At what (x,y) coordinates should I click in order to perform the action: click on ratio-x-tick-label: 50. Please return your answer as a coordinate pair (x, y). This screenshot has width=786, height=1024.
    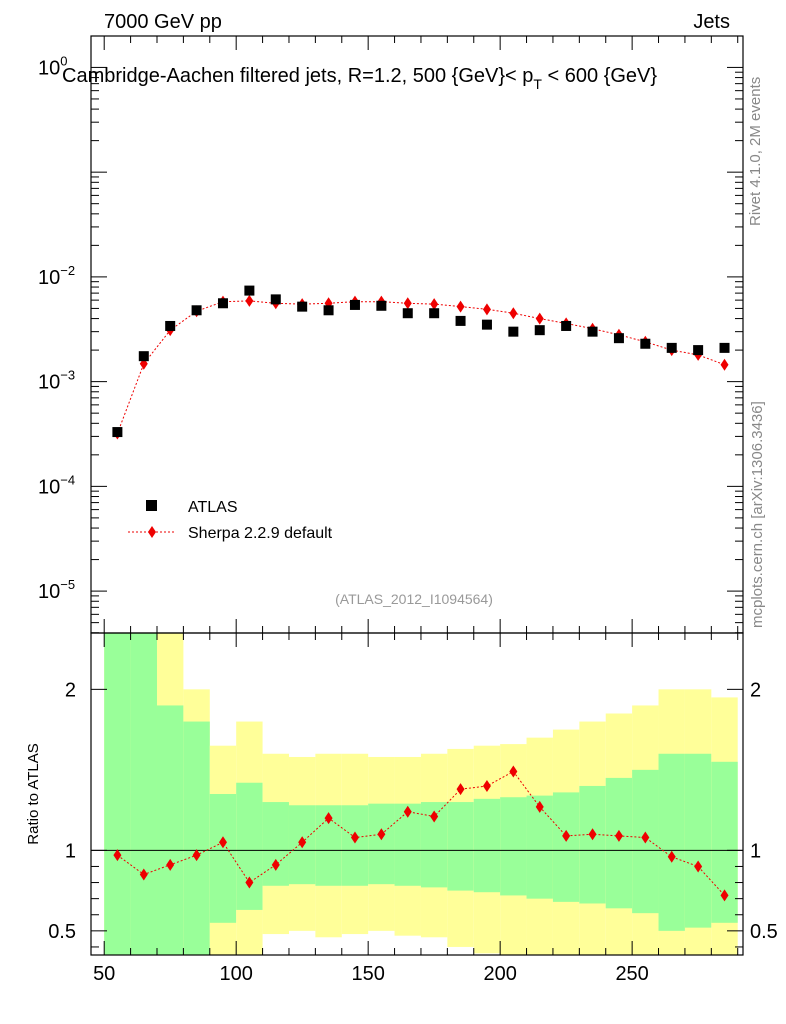
    Looking at the image, I should click on (104, 974).